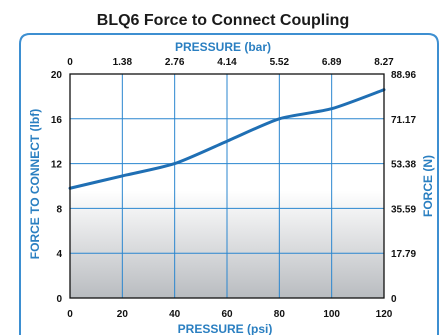  Describe the element at coordinates (70, 314) in the screenshot. I see `x-tick-label: 0` at that location.